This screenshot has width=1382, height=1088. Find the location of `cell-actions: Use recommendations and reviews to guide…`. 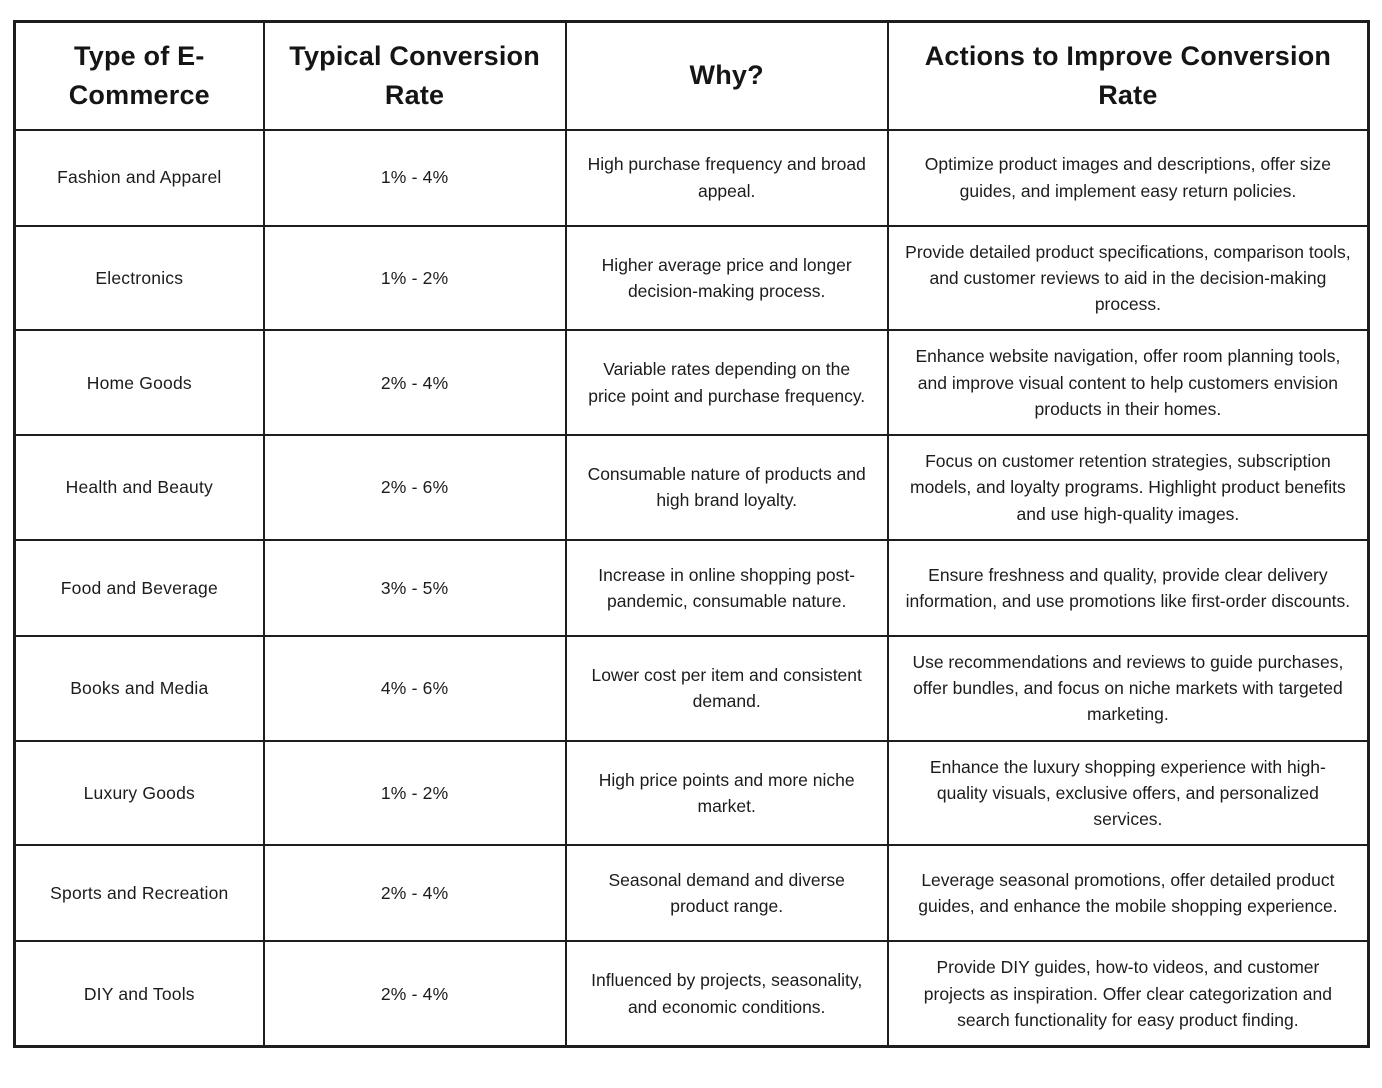

cell-actions: Use recommendations and reviews to guide… is located at coordinates (1128, 688).